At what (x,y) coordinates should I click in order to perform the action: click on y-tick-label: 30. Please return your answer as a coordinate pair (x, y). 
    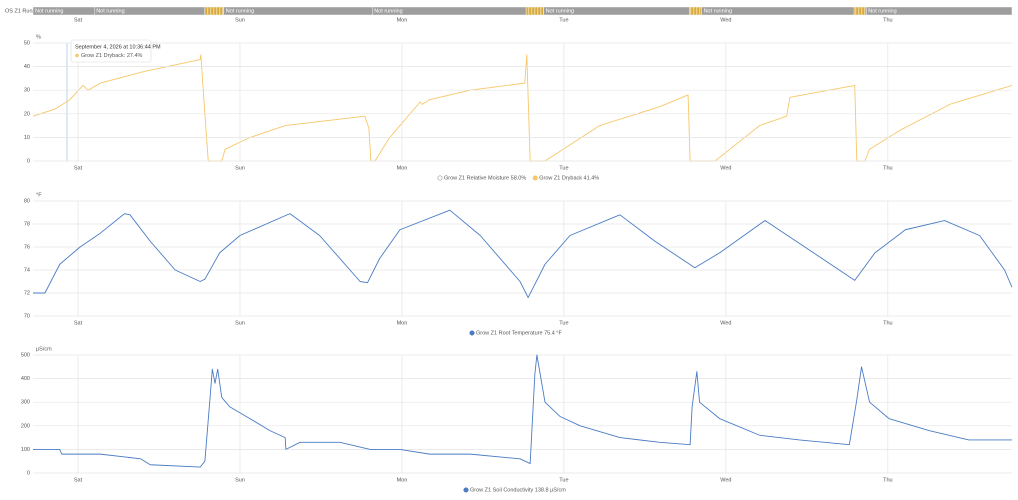
    Looking at the image, I should click on (27, 91).